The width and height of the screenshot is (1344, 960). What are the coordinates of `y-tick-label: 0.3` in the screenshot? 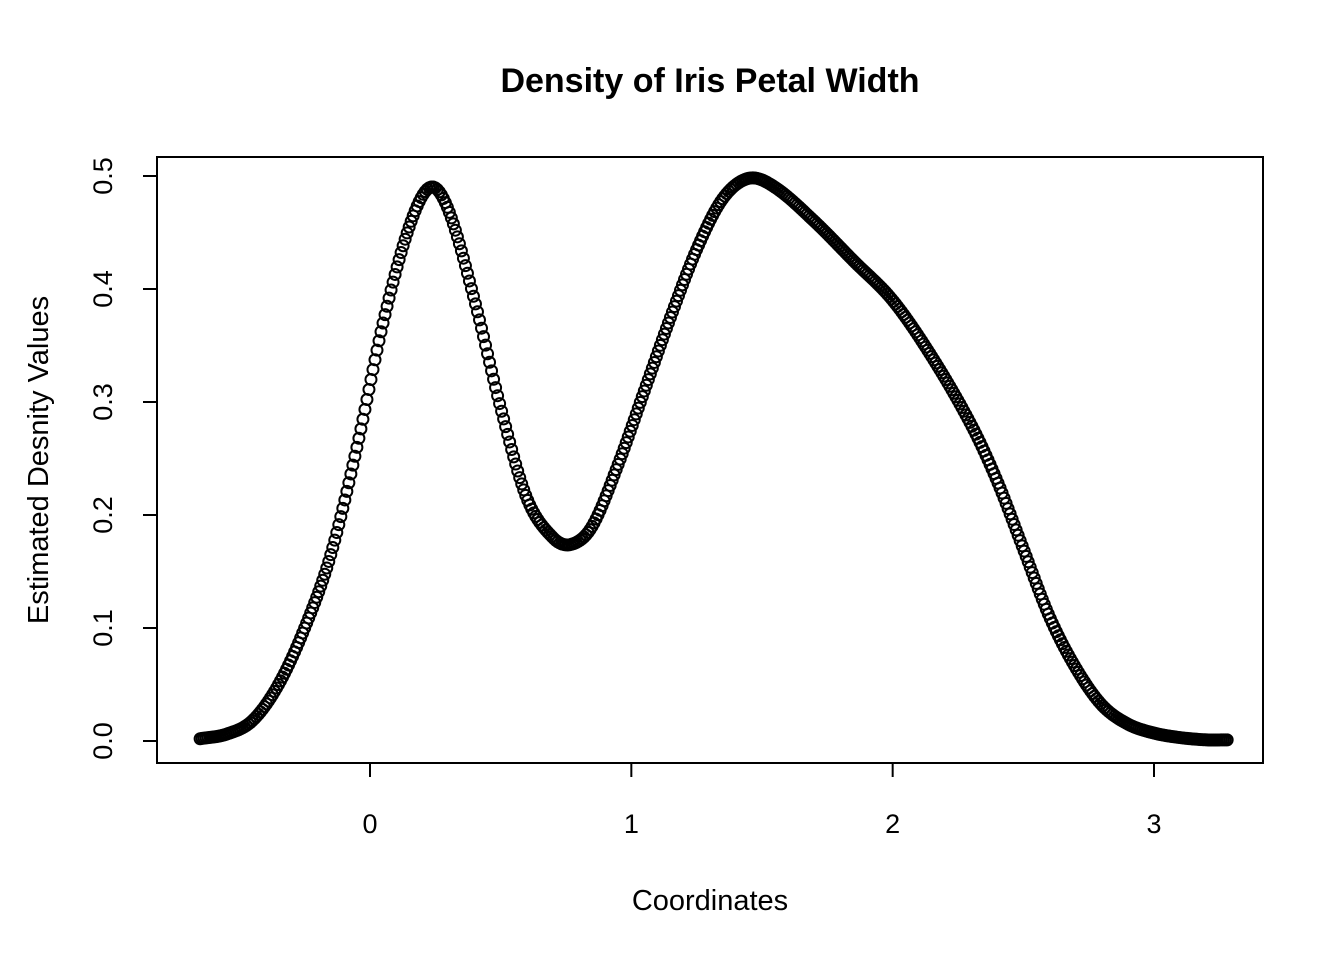 It's located at (103, 402).